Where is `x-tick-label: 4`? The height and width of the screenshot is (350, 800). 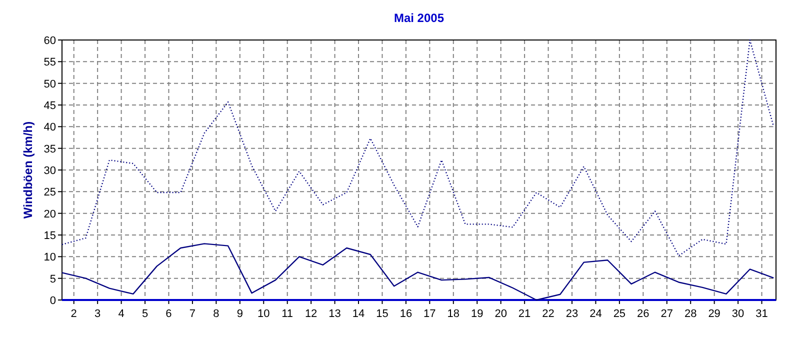
x-tick-label: 4 is located at coordinates (121, 314).